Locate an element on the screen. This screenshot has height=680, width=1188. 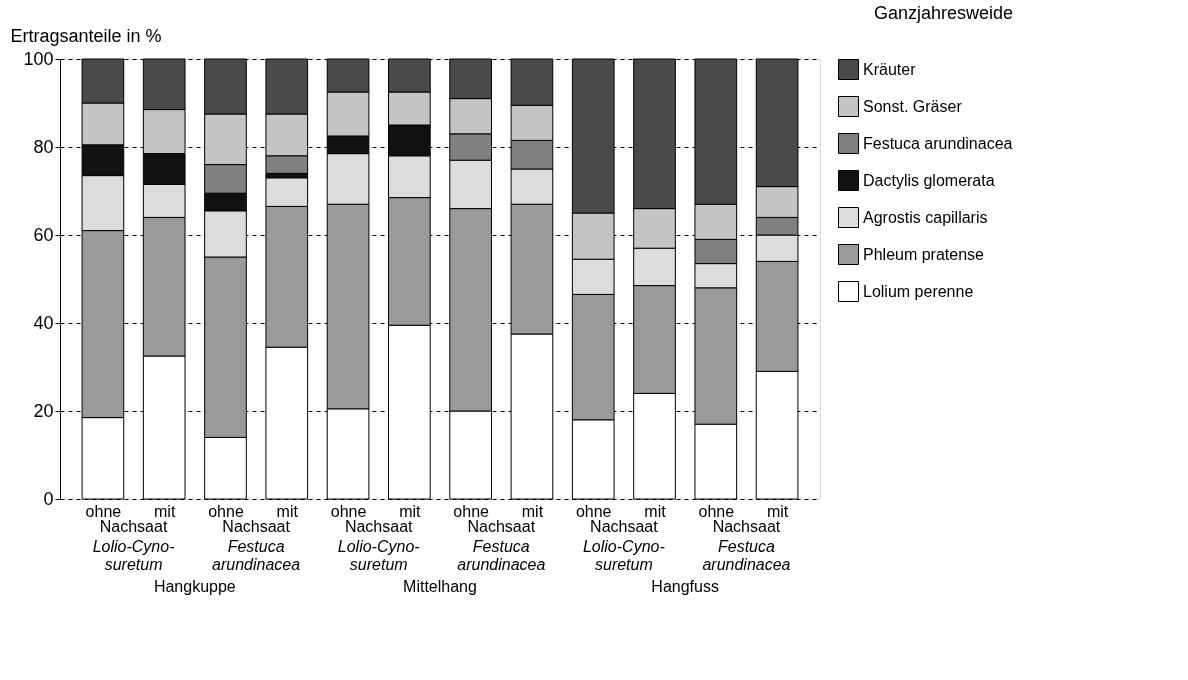
y-tick-label: 60 is located at coordinates (43, 234).